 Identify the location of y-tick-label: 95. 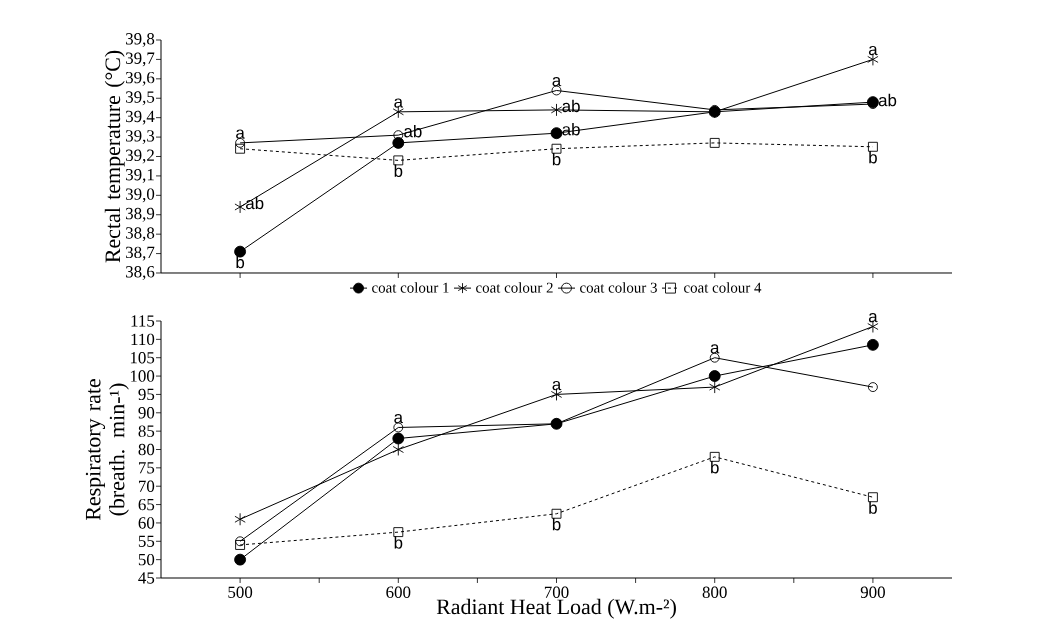
(146, 394).